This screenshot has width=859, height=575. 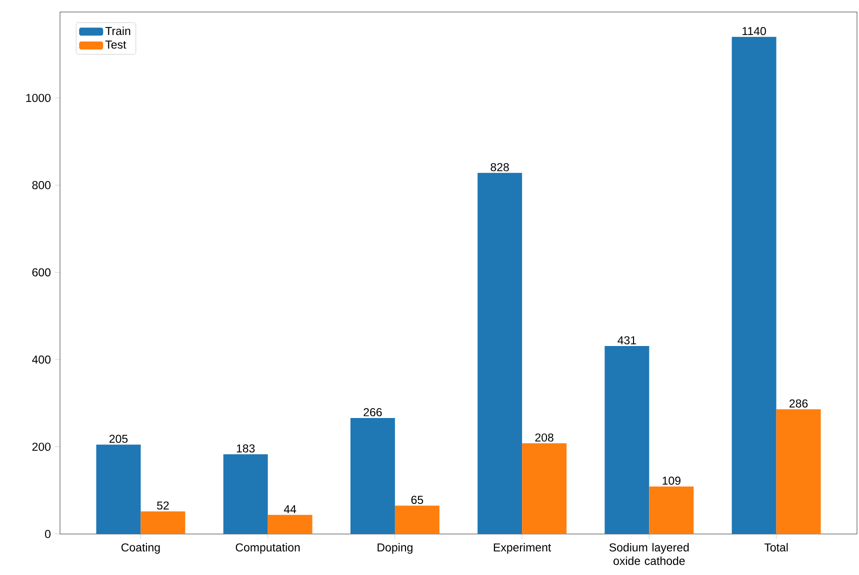 What do you see at coordinates (41, 359) in the screenshot?
I see `y-tick-label: 400` at bounding box center [41, 359].